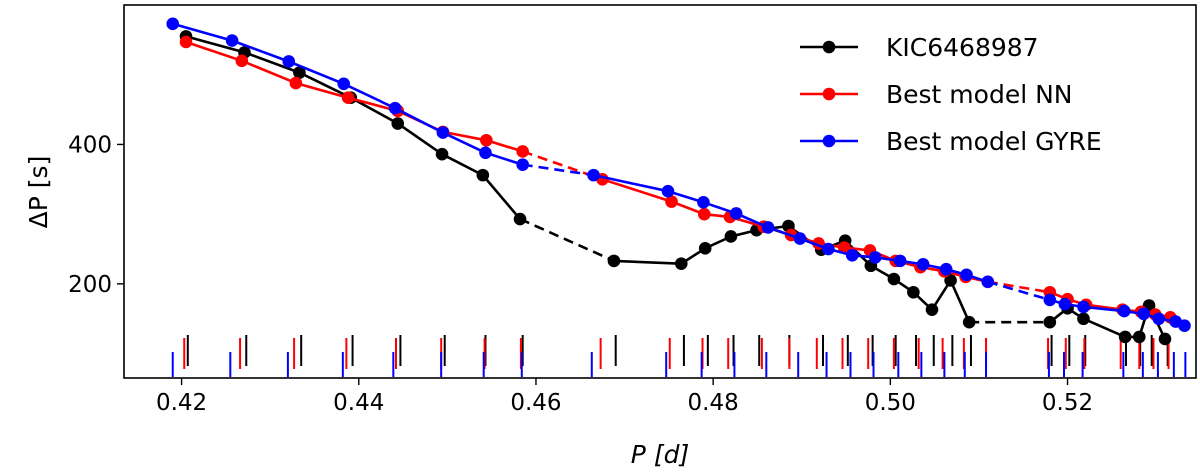 The width and height of the screenshot is (1200, 473). I want to click on x-axis-label: P [d], so click(660, 454).